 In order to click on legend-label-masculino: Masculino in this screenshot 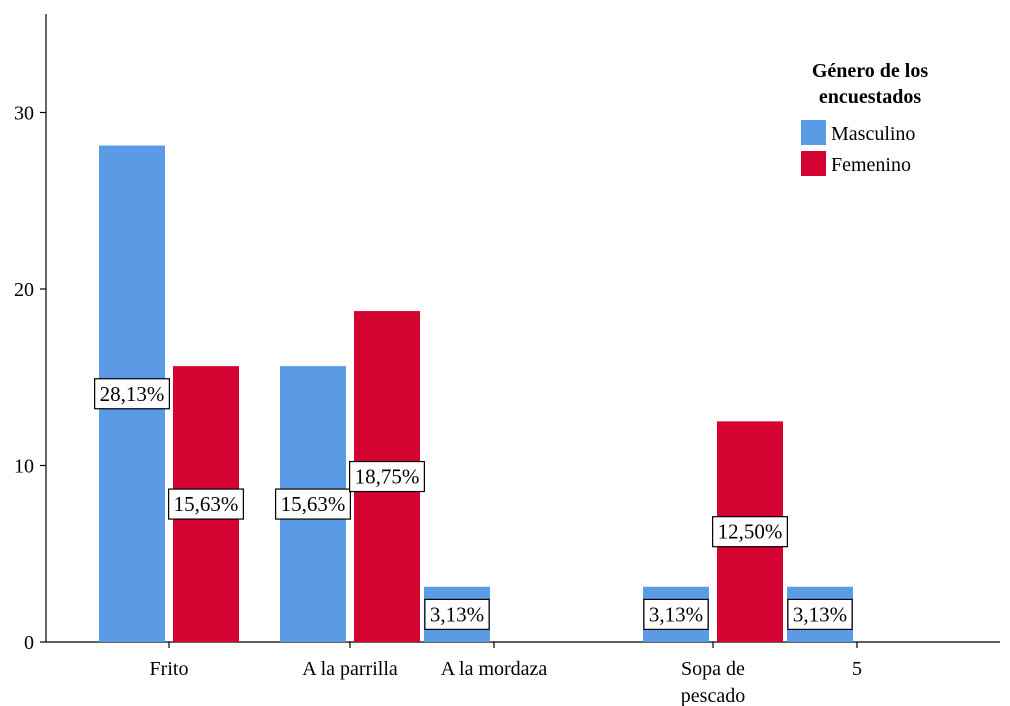, I will do `click(873, 134)`.